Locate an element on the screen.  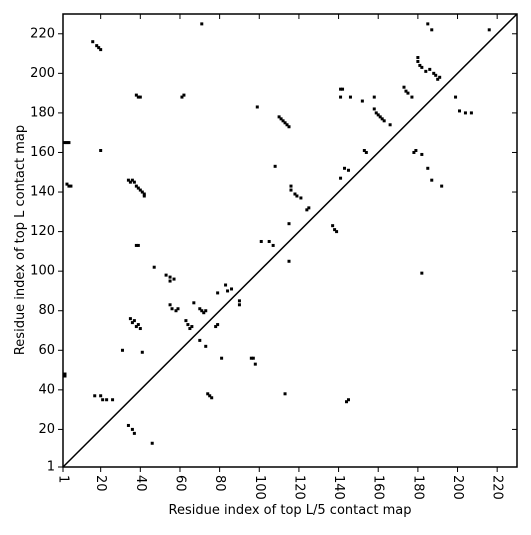
y-tick-label: 140 is located at coordinates (42, 192).